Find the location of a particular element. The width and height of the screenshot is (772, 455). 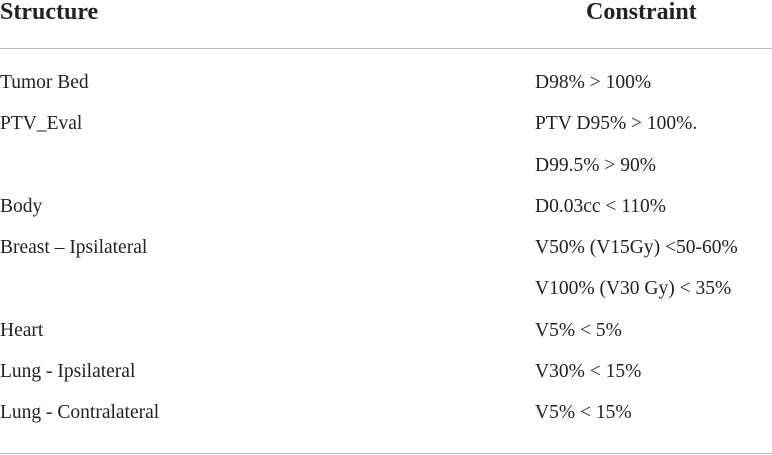

table-row: Body D0.03cc < 110% is located at coordinates (386, 212).